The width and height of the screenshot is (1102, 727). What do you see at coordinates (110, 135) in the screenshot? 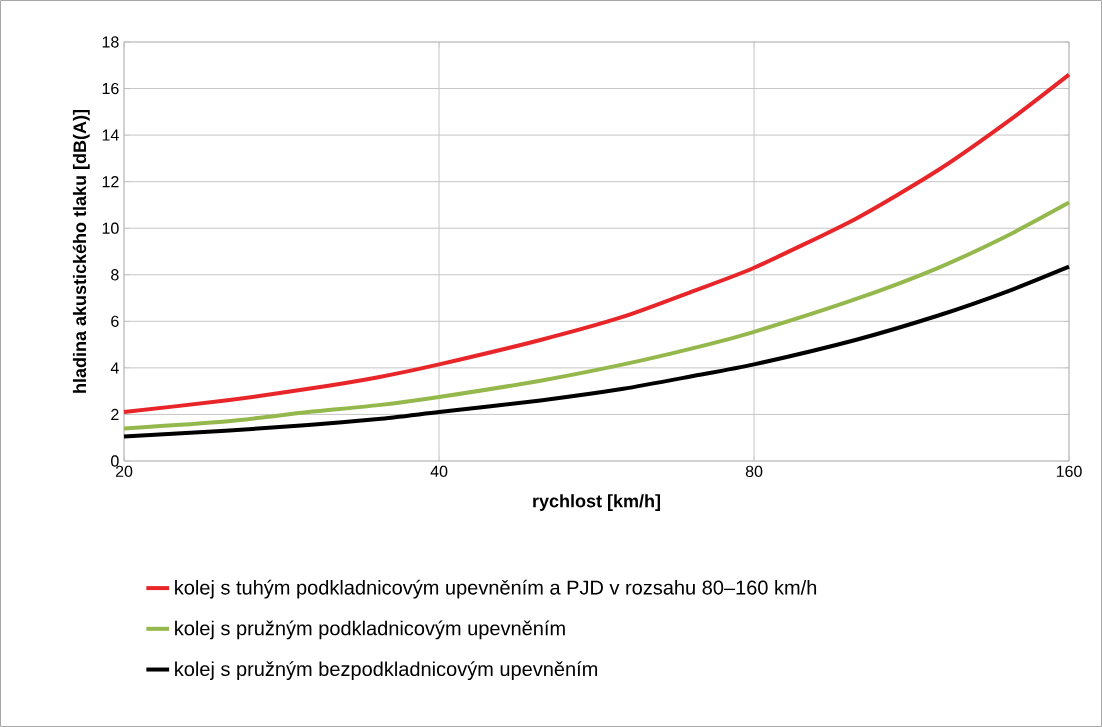
I see `y-tick-label: 14` at bounding box center [110, 135].